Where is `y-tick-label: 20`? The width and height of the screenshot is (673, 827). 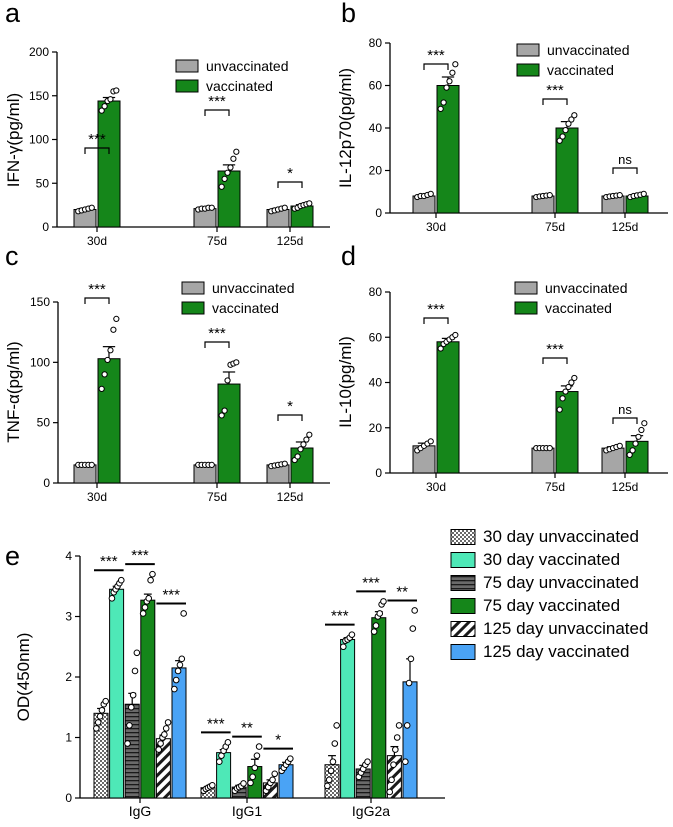
y-tick-label: 20 is located at coordinates (376, 171).